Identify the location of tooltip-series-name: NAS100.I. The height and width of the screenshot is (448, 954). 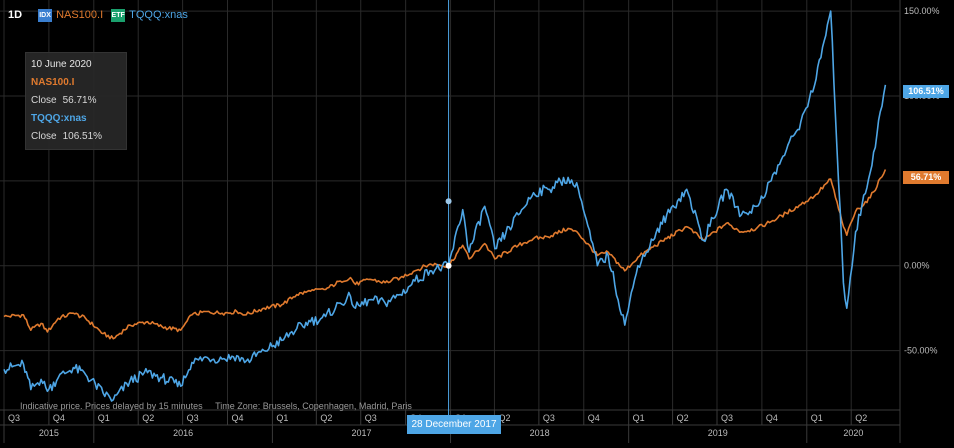
(53, 82).